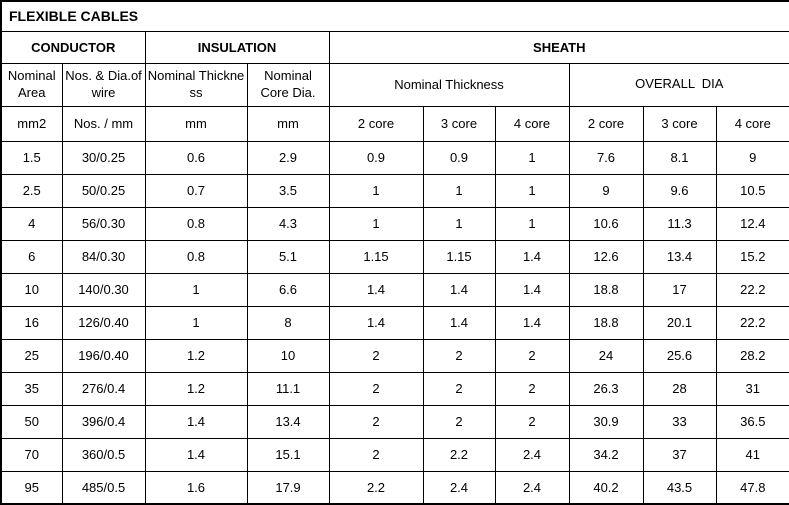 This screenshot has height=505, width=789. I want to click on cell: 360/0.5, so click(103, 454).